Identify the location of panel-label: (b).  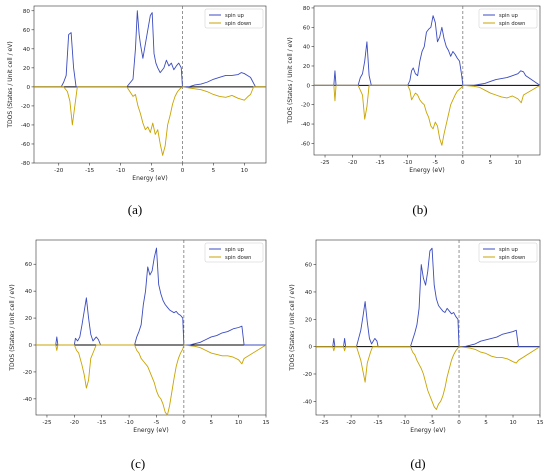
(419, 209).